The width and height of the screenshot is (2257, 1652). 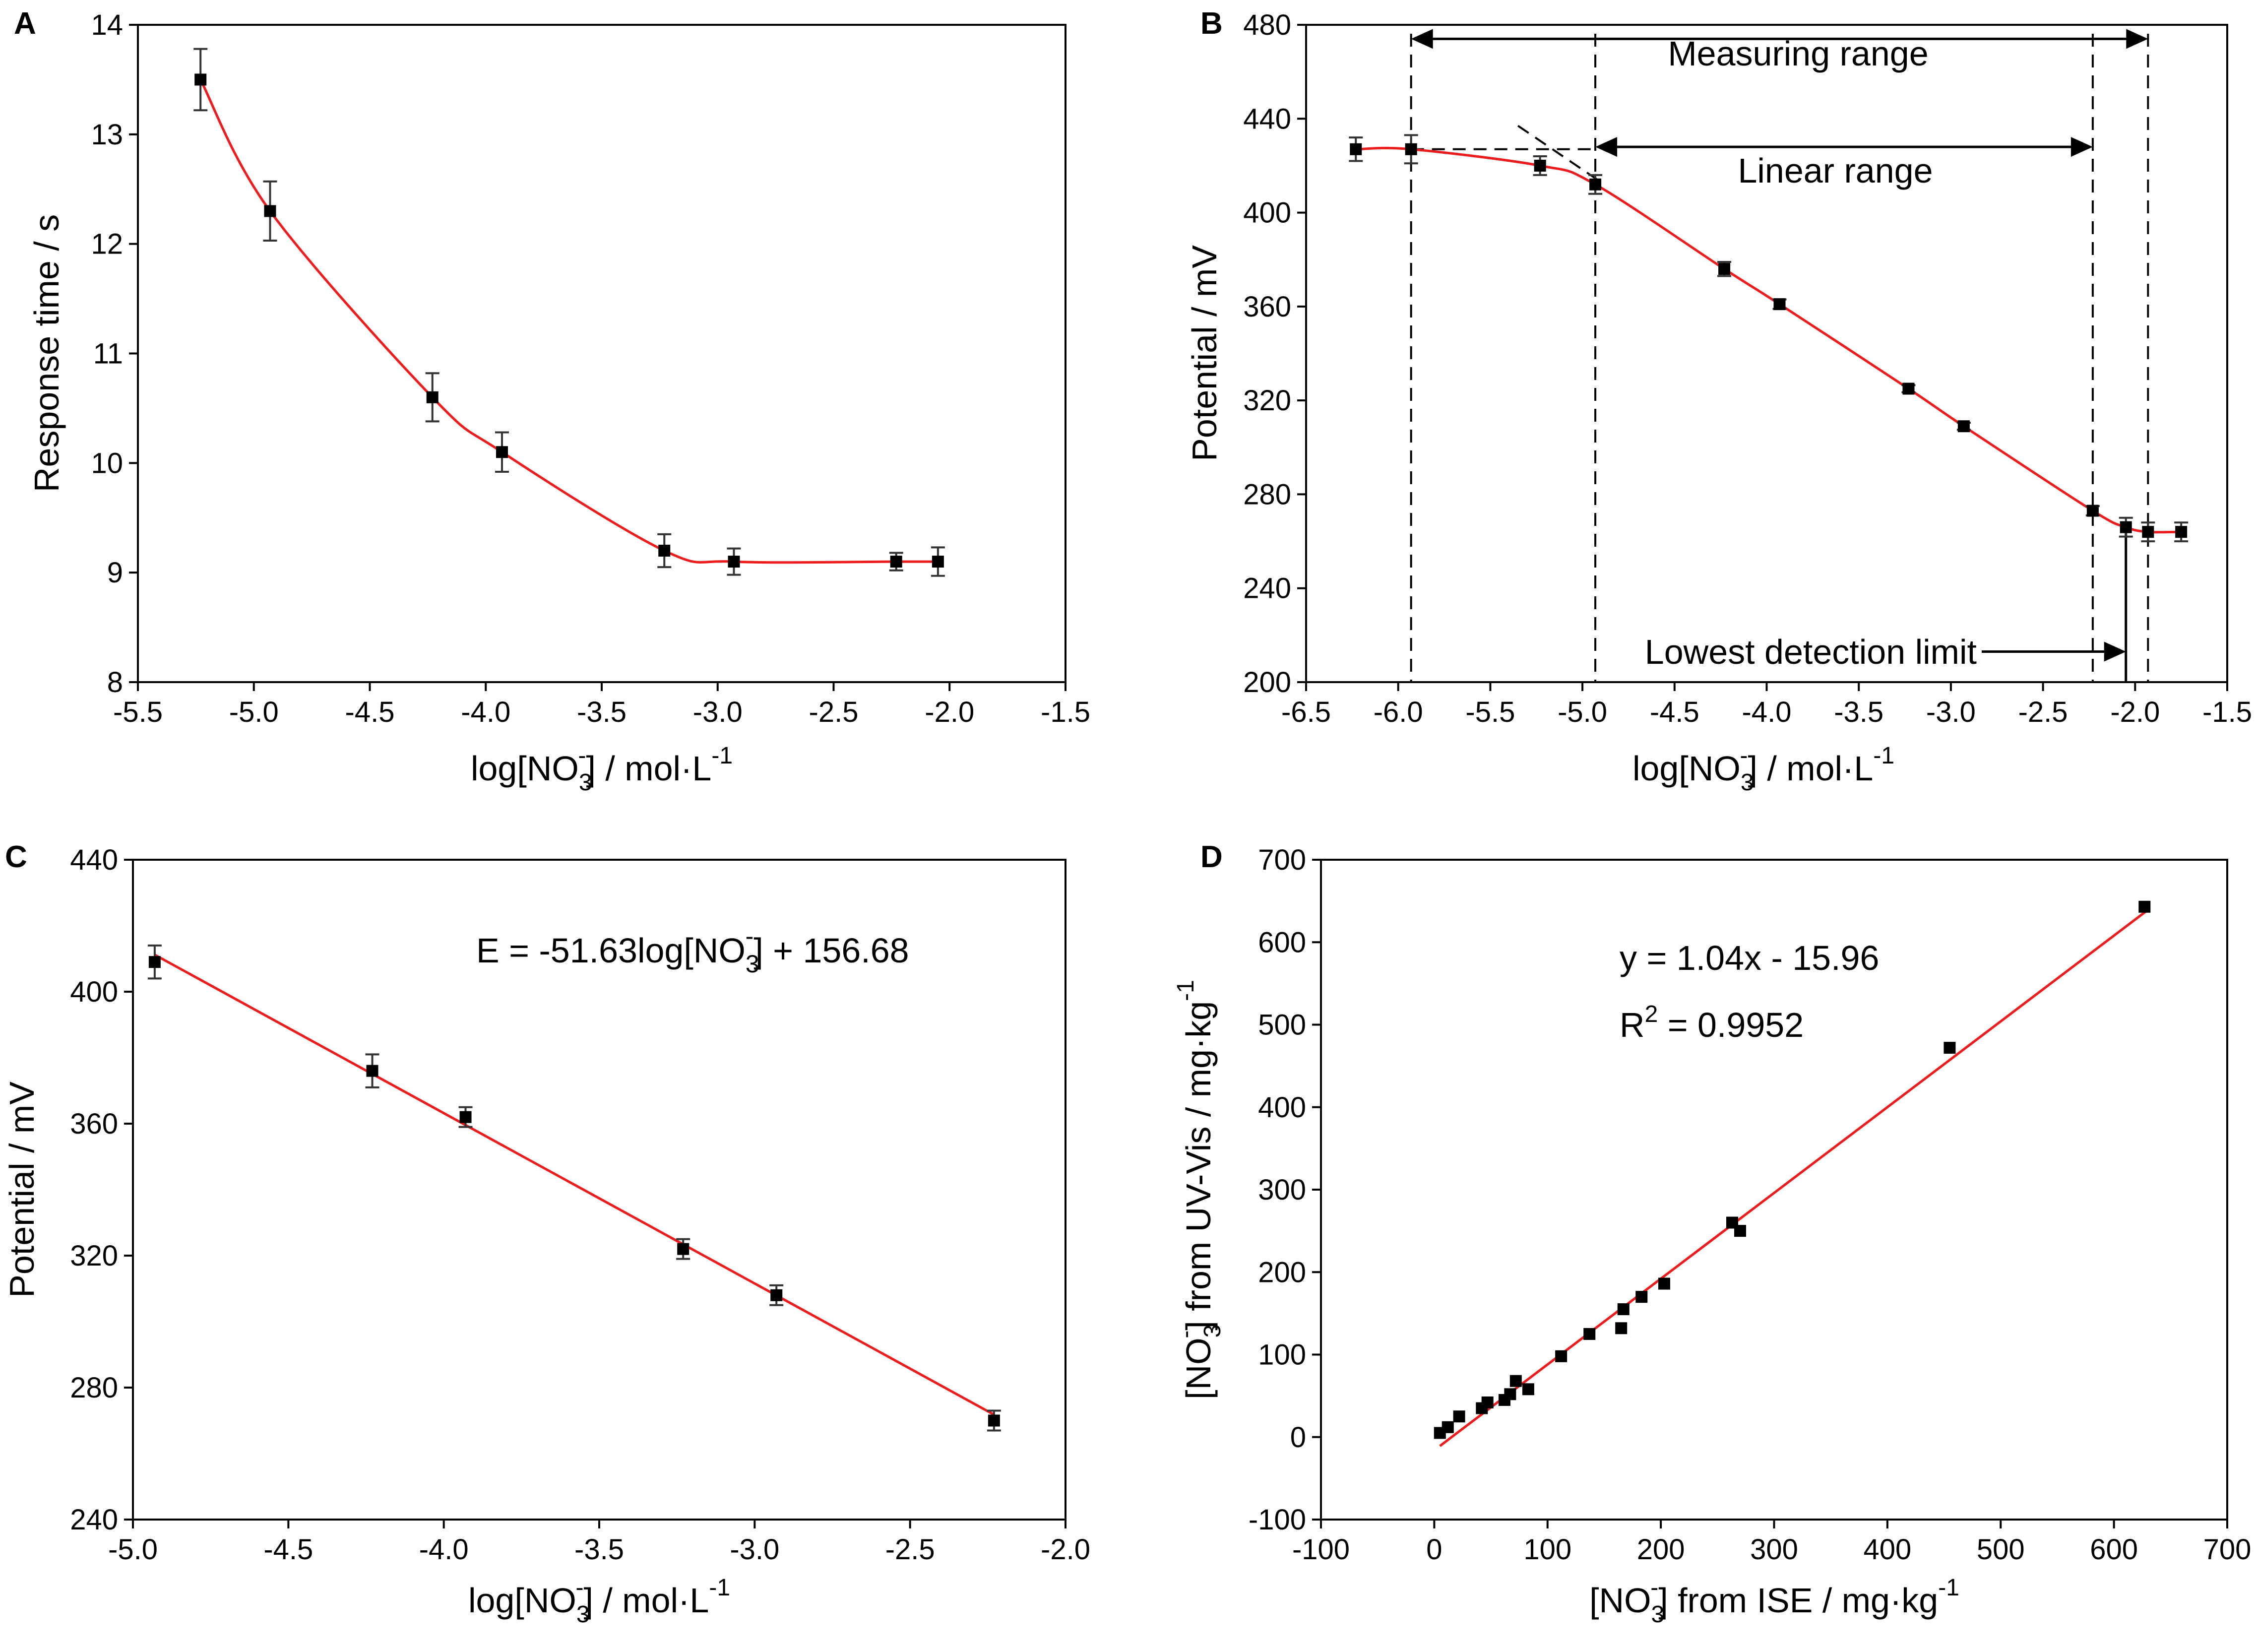 I want to click on x-tick-label: 700, so click(x=2227, y=1549).